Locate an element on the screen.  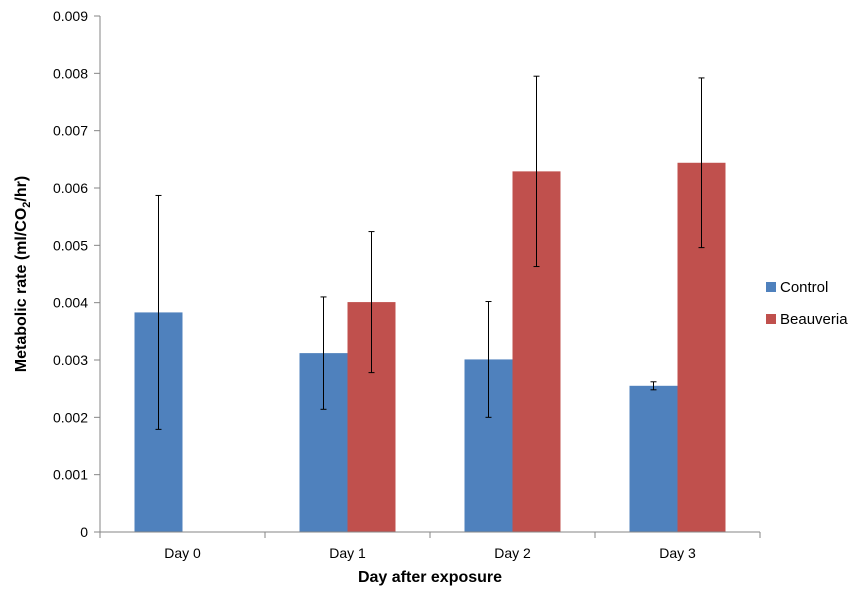
x-tick-label: Day 3 is located at coordinates (677, 553).